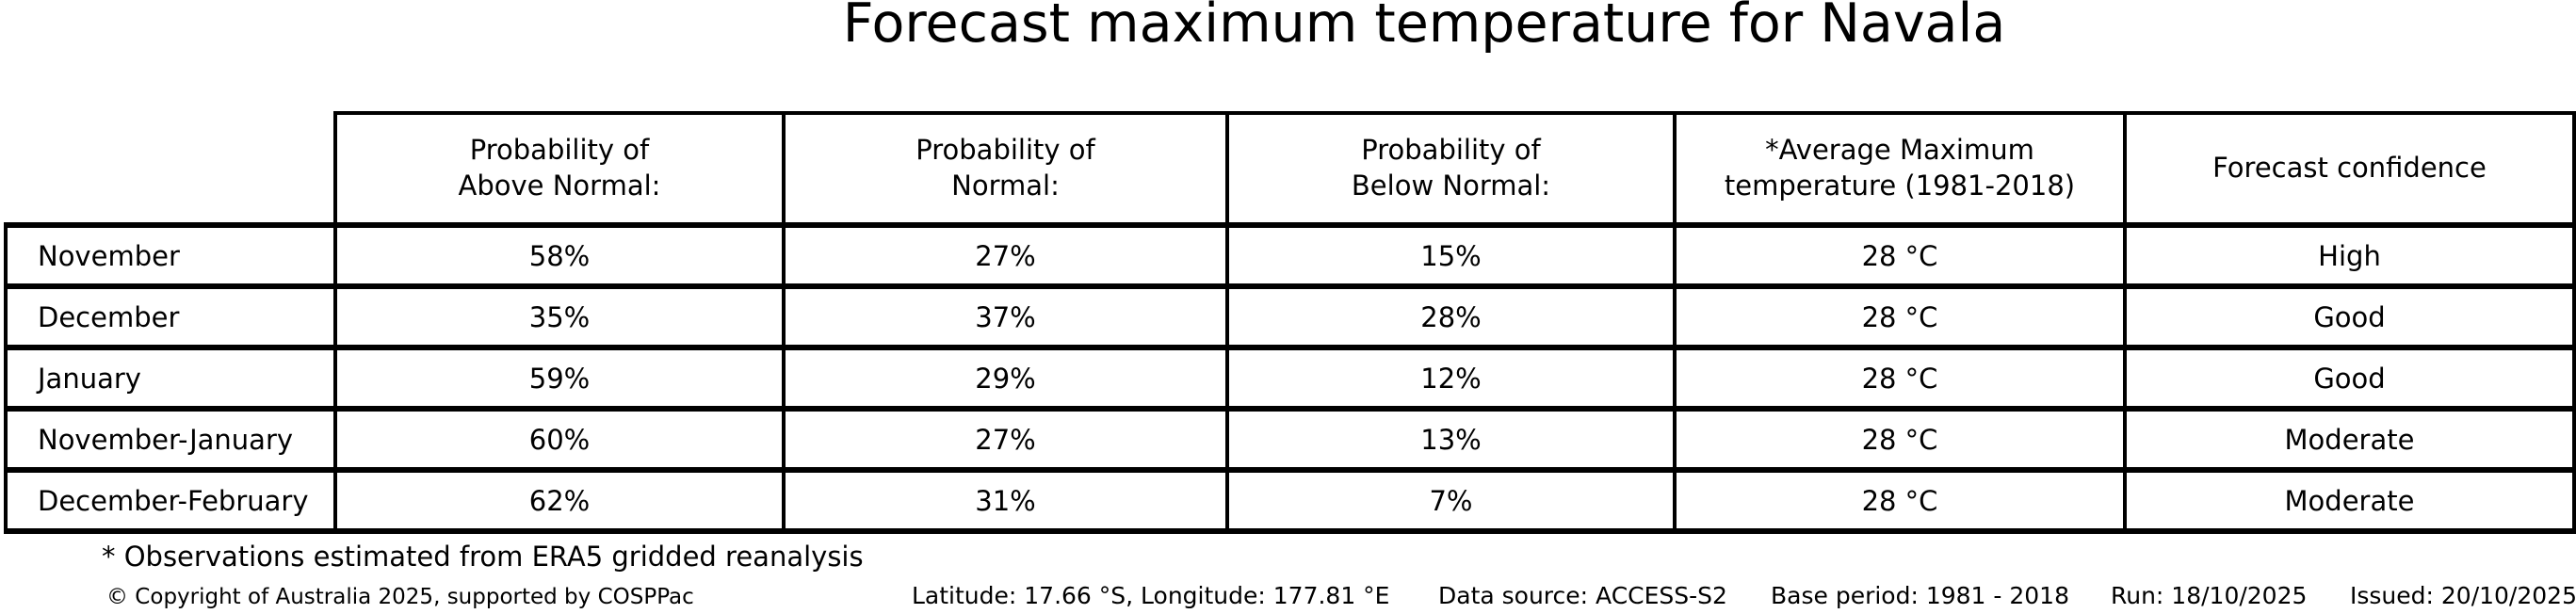 This screenshot has width=2576, height=614. I want to click on run-date-text: Run: 18/10/2025, so click(2209, 595).